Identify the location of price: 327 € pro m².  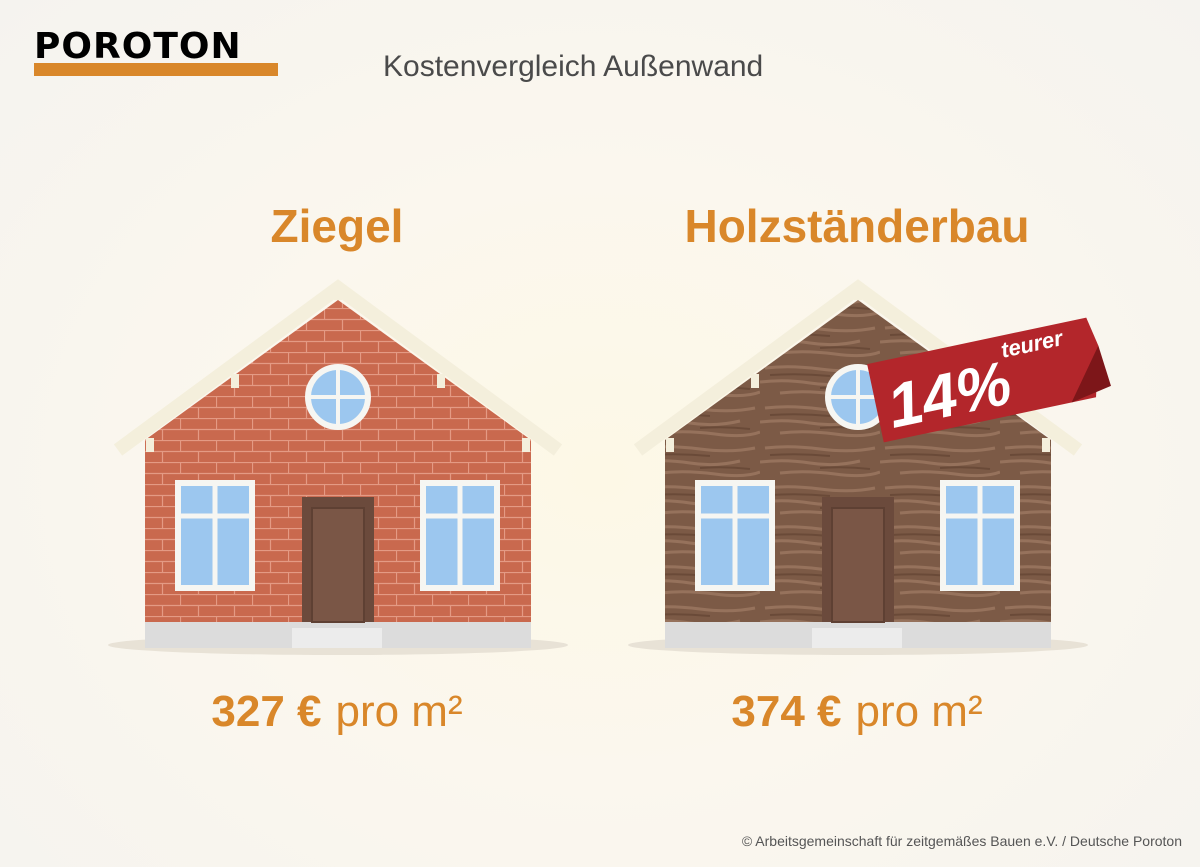
(336, 711).